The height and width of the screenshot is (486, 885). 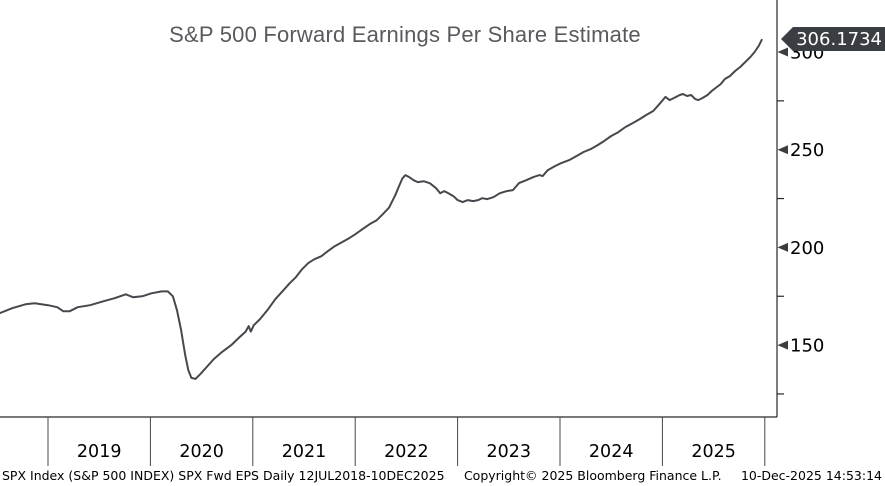 What do you see at coordinates (611, 452) in the screenshot?
I see `year-label: 2024` at bounding box center [611, 452].